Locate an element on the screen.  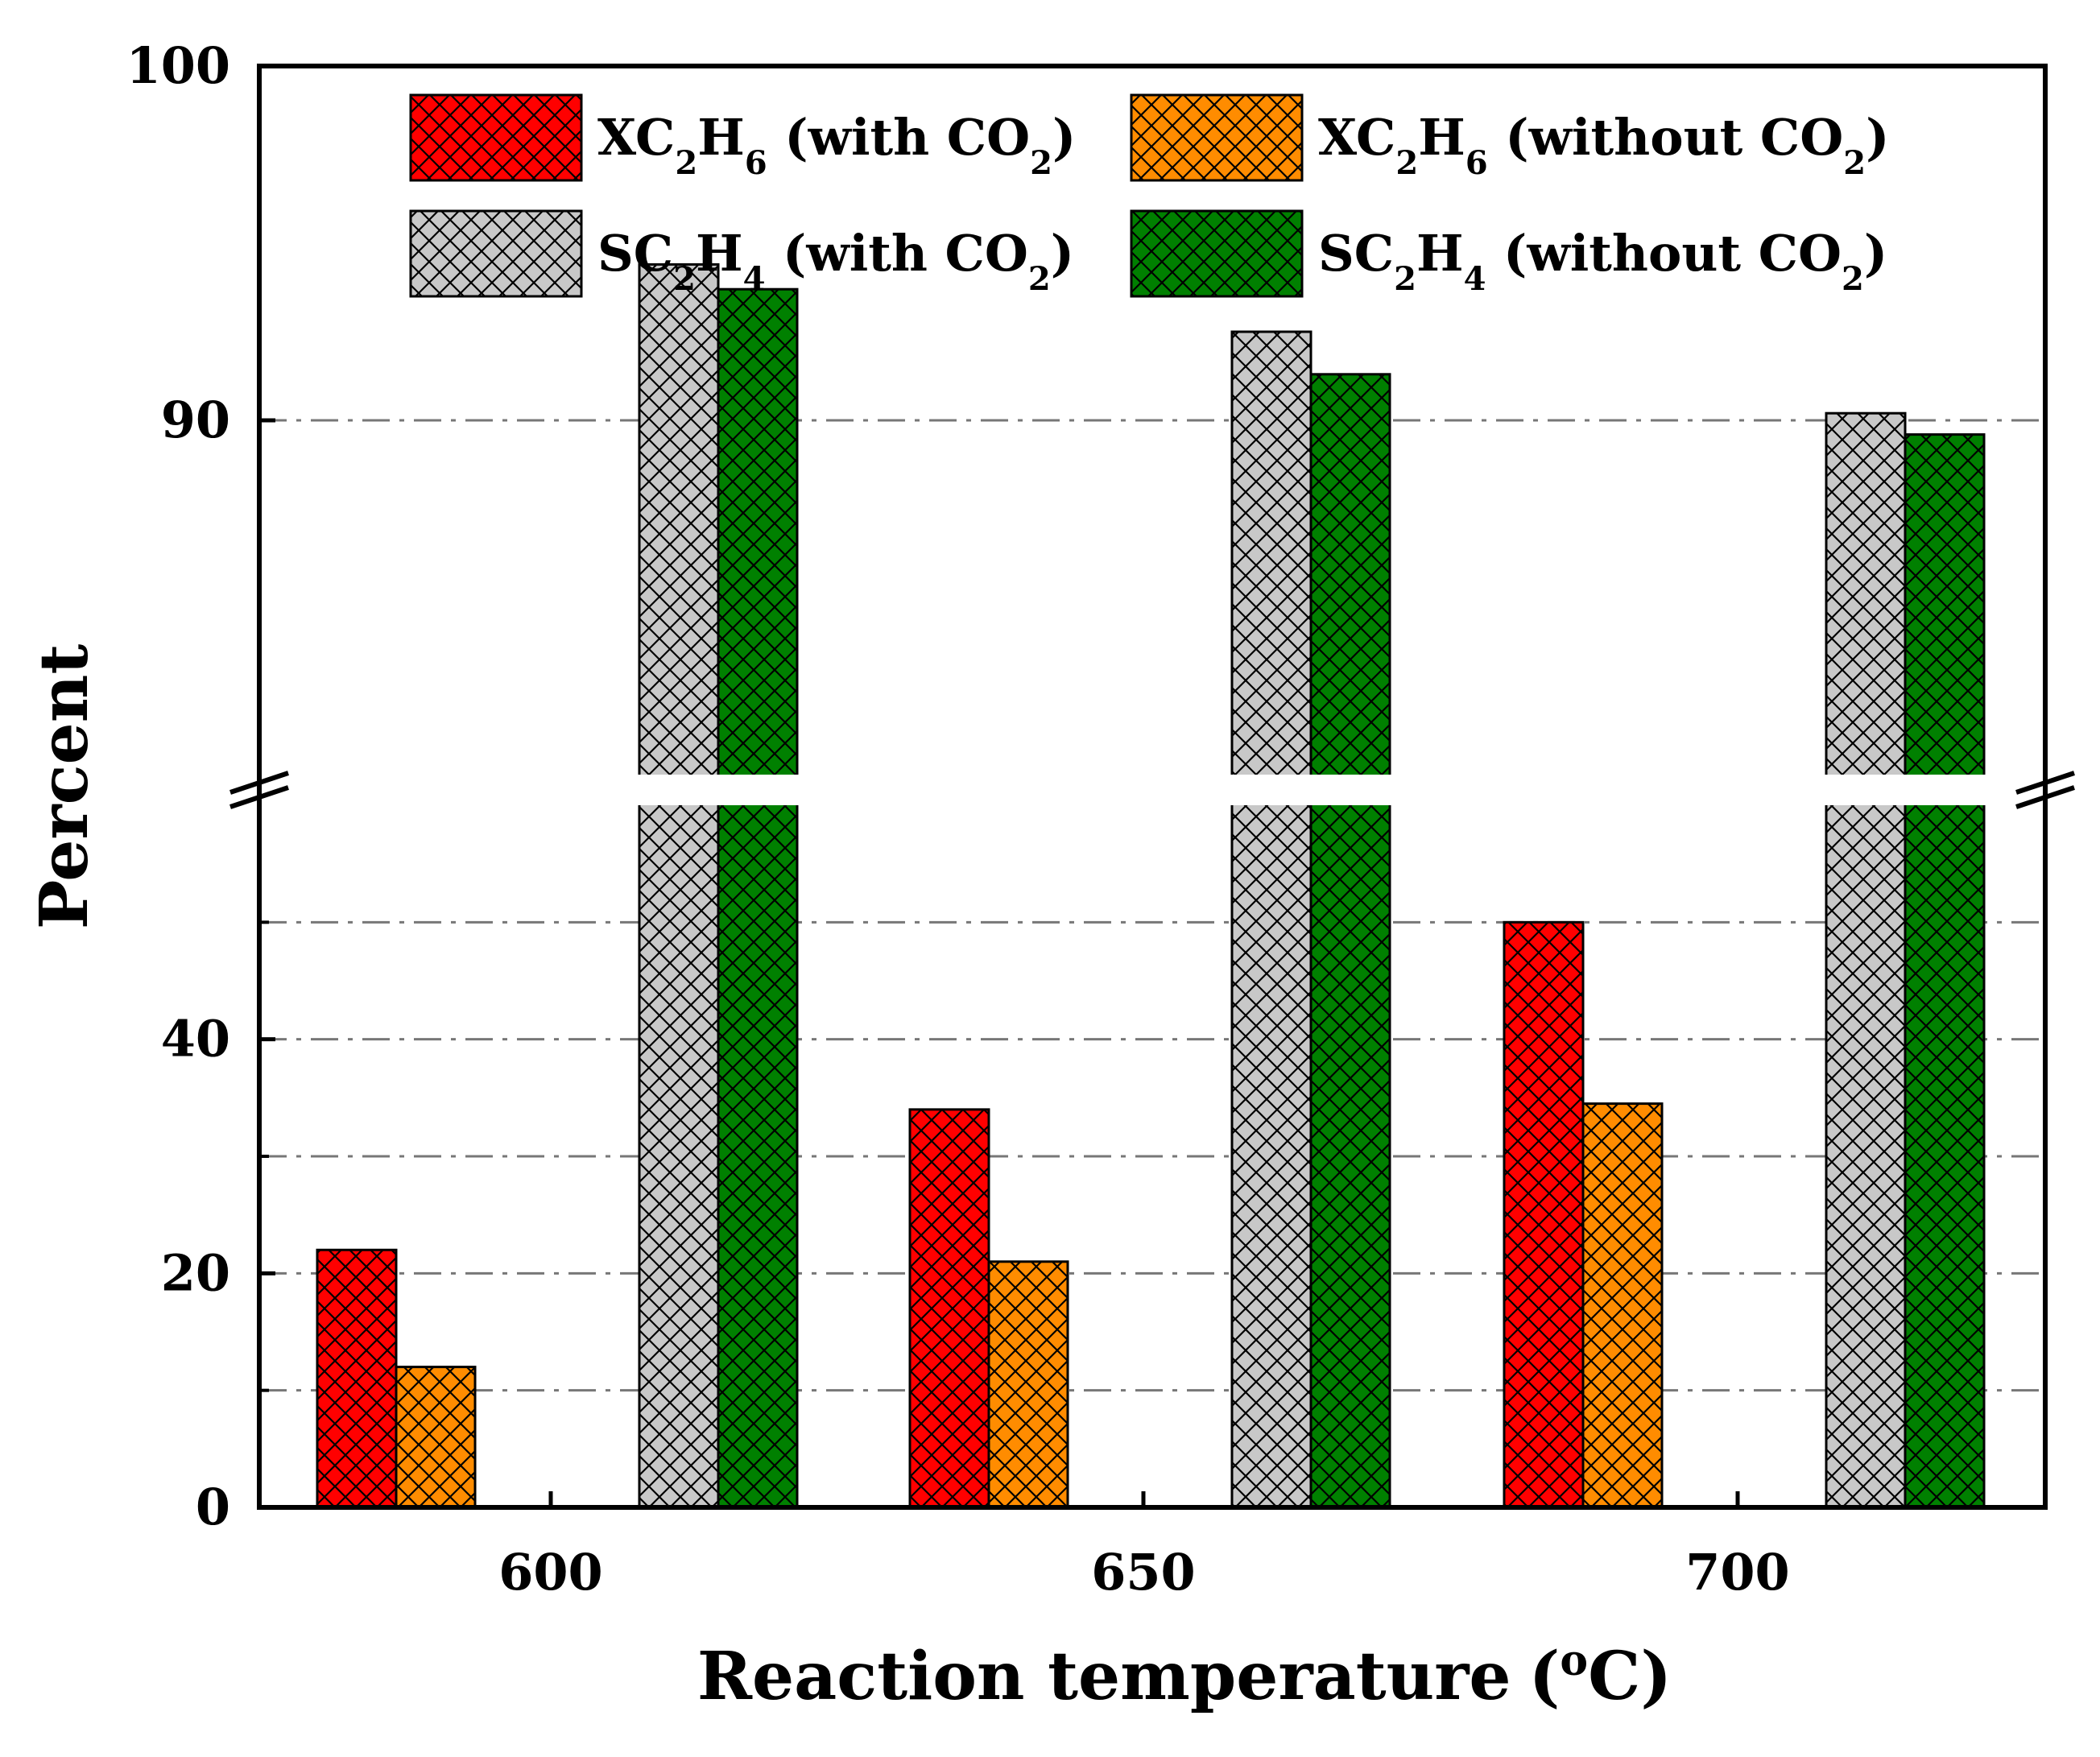
legend-label: XC2H6 (without CO2) is located at coordinates (1603, 145).